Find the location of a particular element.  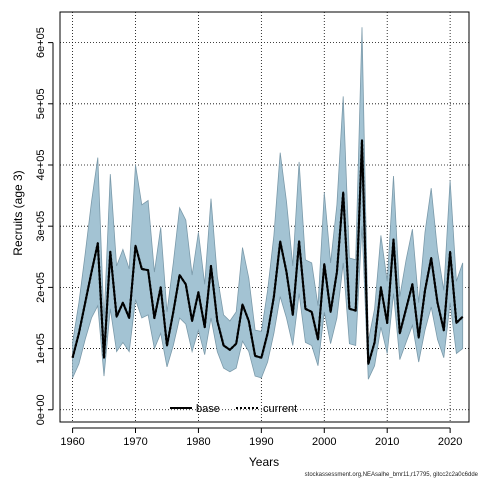

y-tick-label: 2e+05 is located at coordinates (41, 287).